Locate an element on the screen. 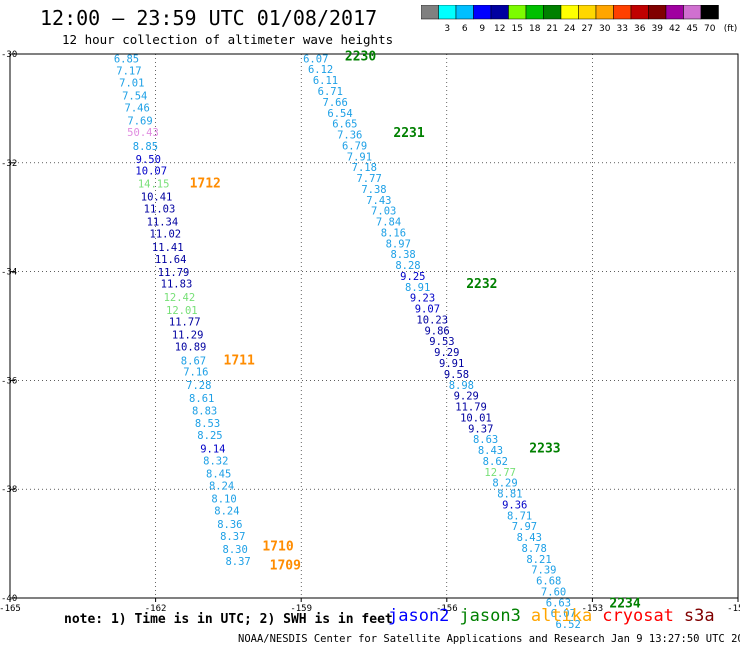 Image resolution: width=740 pixels, height=650 pixels. wave-height-west: 7.28 is located at coordinates (198, 386).